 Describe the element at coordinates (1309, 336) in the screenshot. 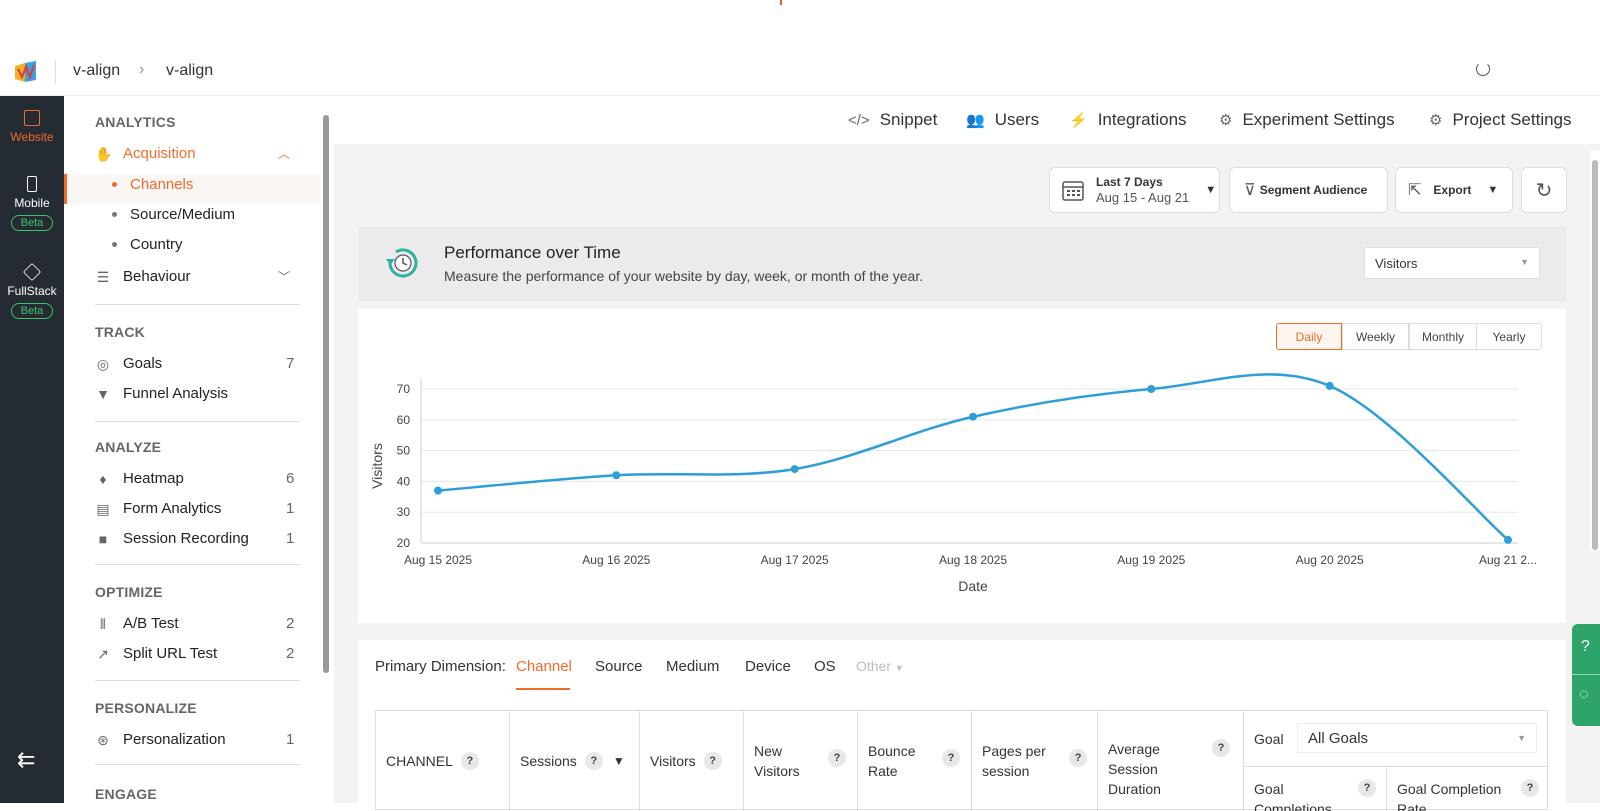

I see `period-daily: Daily` at that location.